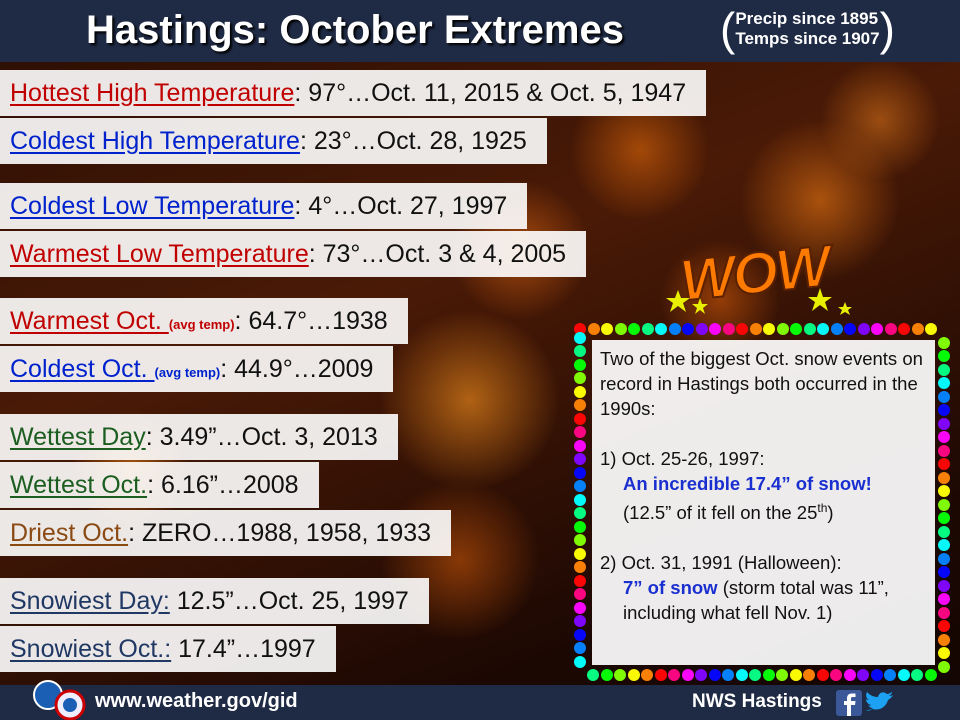 This screenshot has height=720, width=960. Describe the element at coordinates (78, 437) in the screenshot. I see `record-label: Wettest Day` at that location.